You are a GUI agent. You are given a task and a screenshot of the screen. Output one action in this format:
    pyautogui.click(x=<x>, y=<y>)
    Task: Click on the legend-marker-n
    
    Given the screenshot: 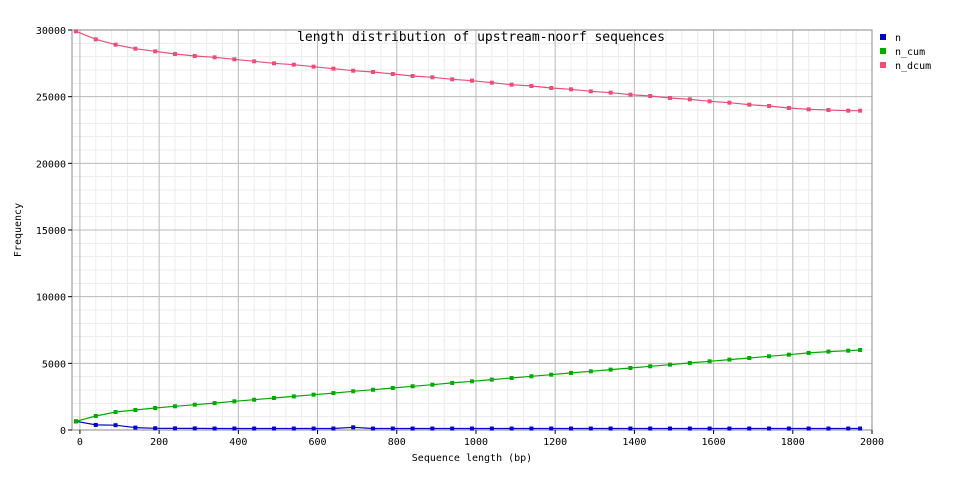 What is the action you would take?
    pyautogui.click(x=883, y=37)
    